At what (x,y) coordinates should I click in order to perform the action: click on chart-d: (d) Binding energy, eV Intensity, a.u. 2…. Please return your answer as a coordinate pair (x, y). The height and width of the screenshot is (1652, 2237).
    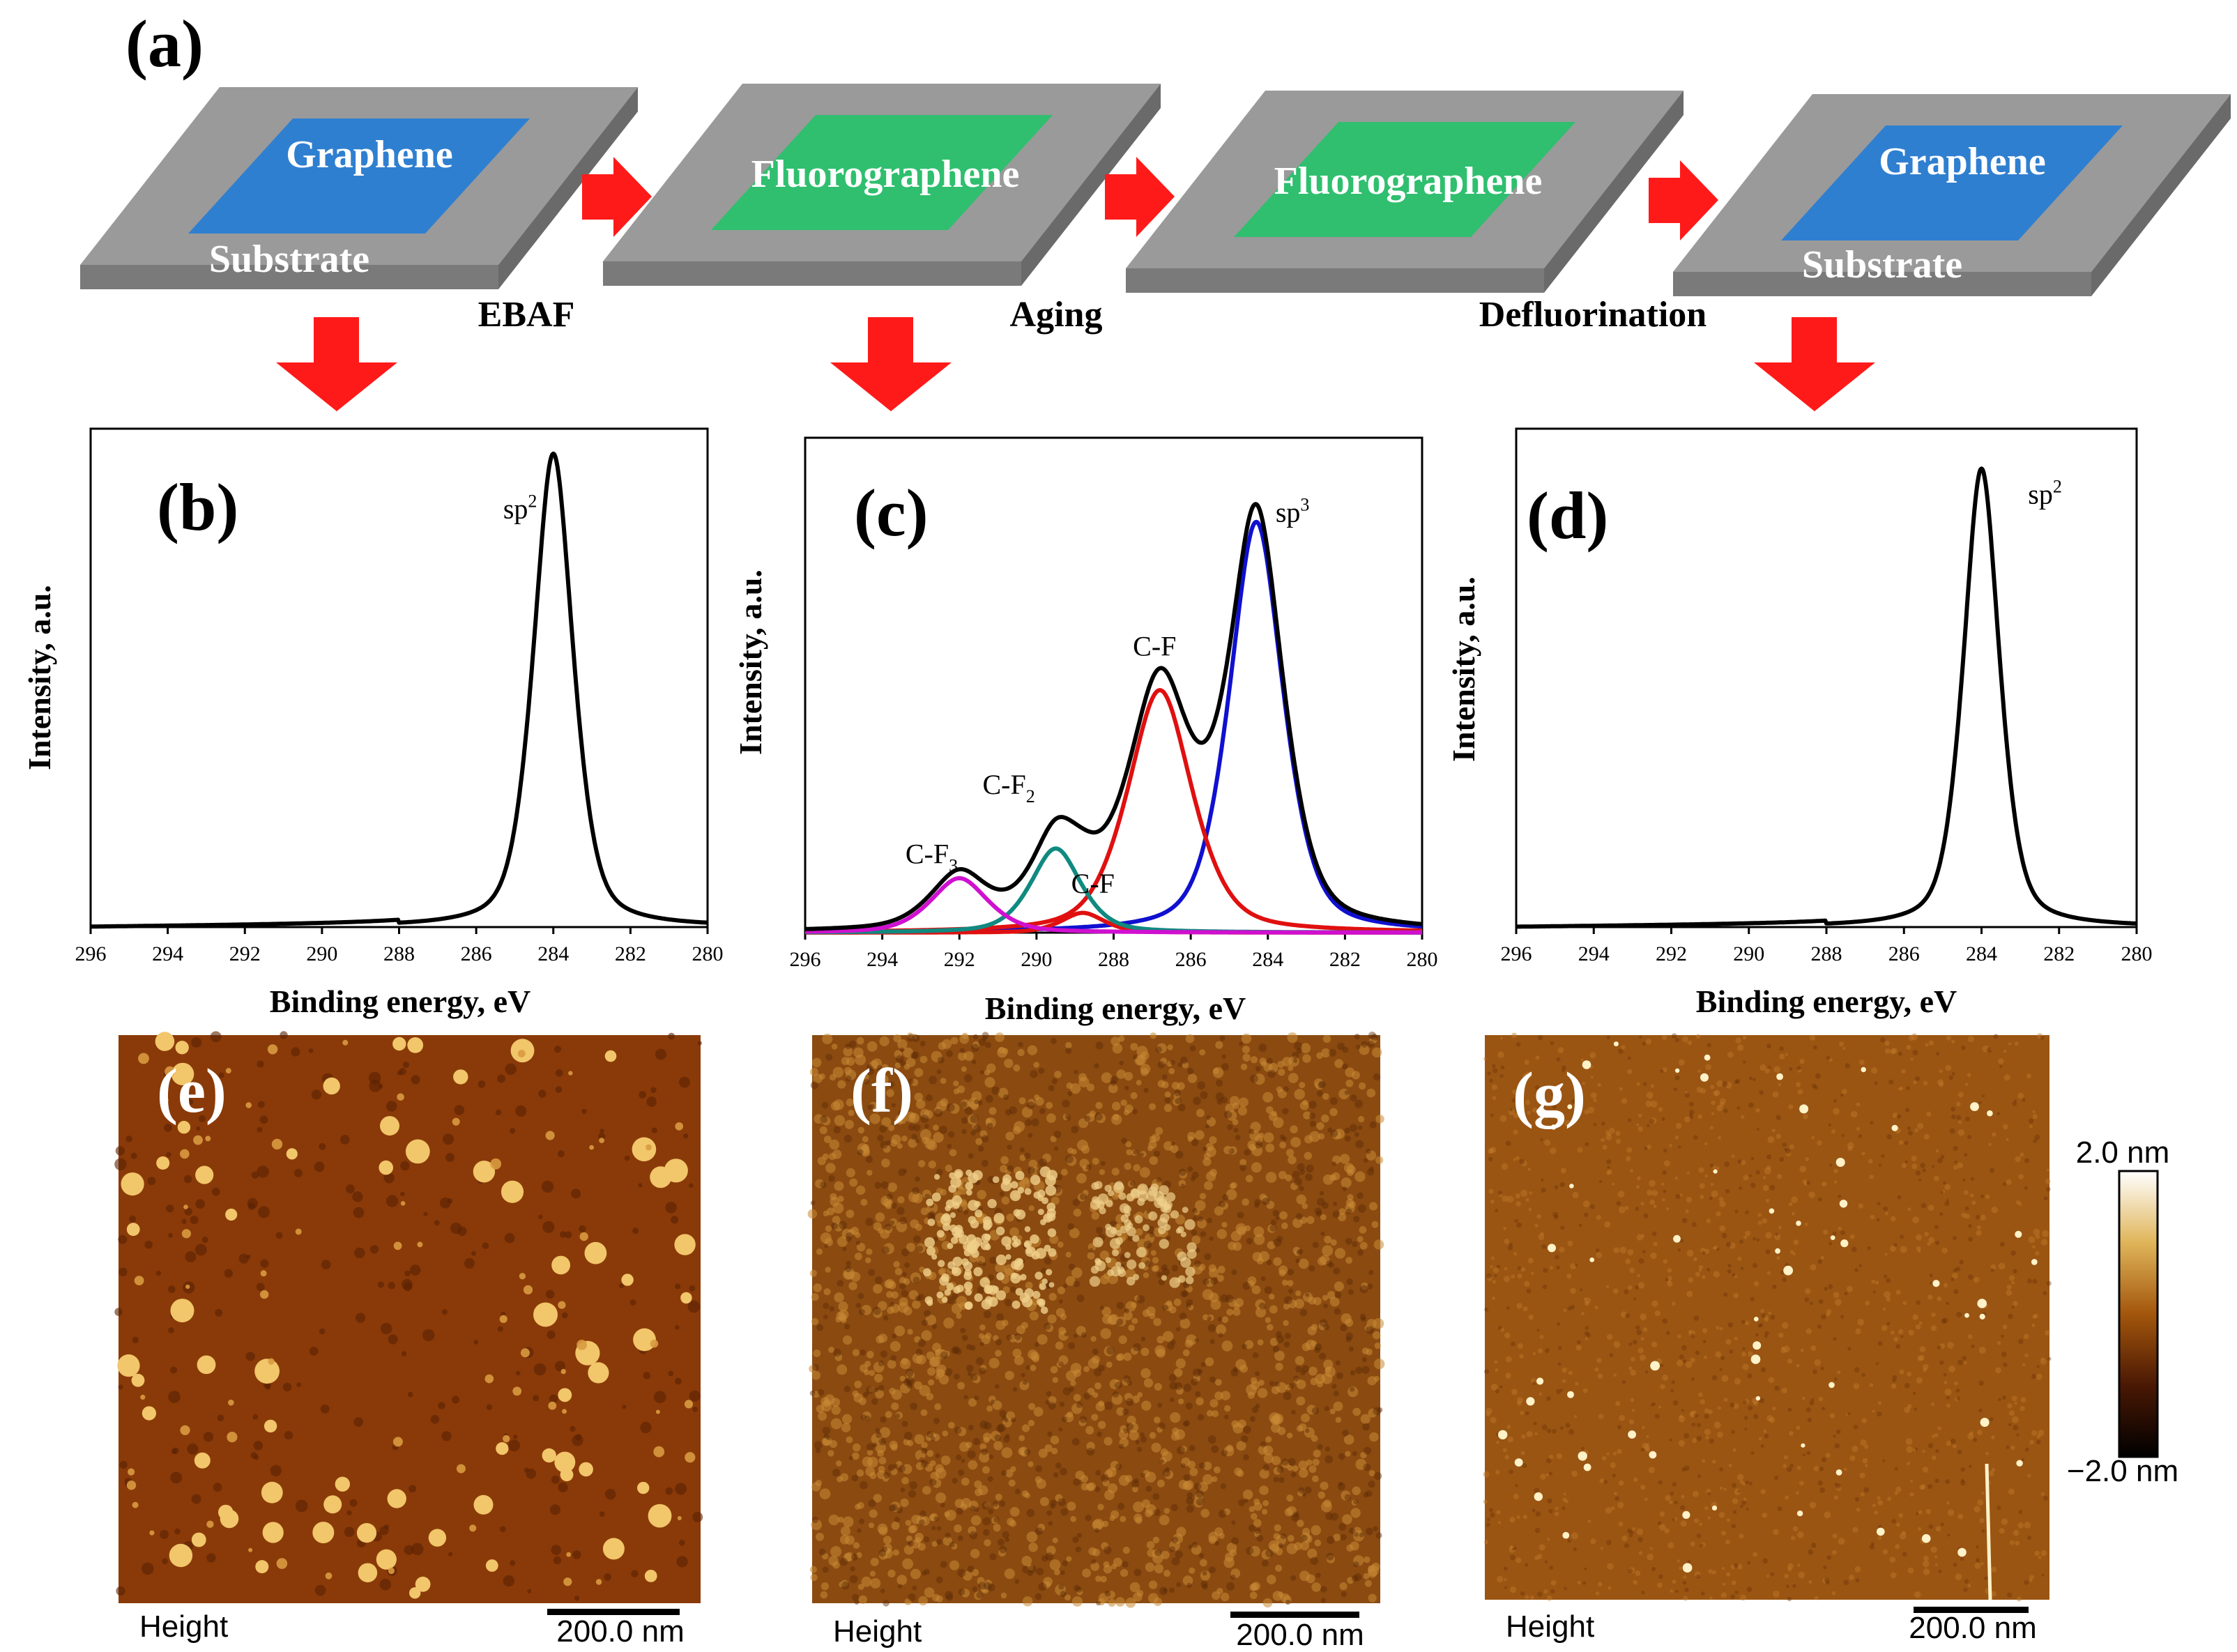
    Looking at the image, I should click on (1799, 723).